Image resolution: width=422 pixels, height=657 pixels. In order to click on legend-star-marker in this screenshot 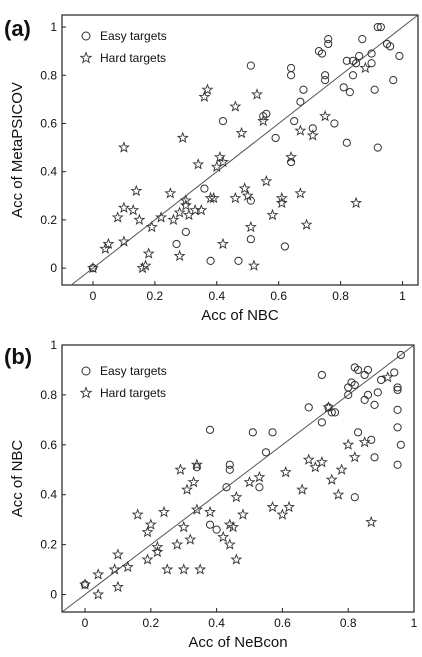, I will do `click(86, 57)`.